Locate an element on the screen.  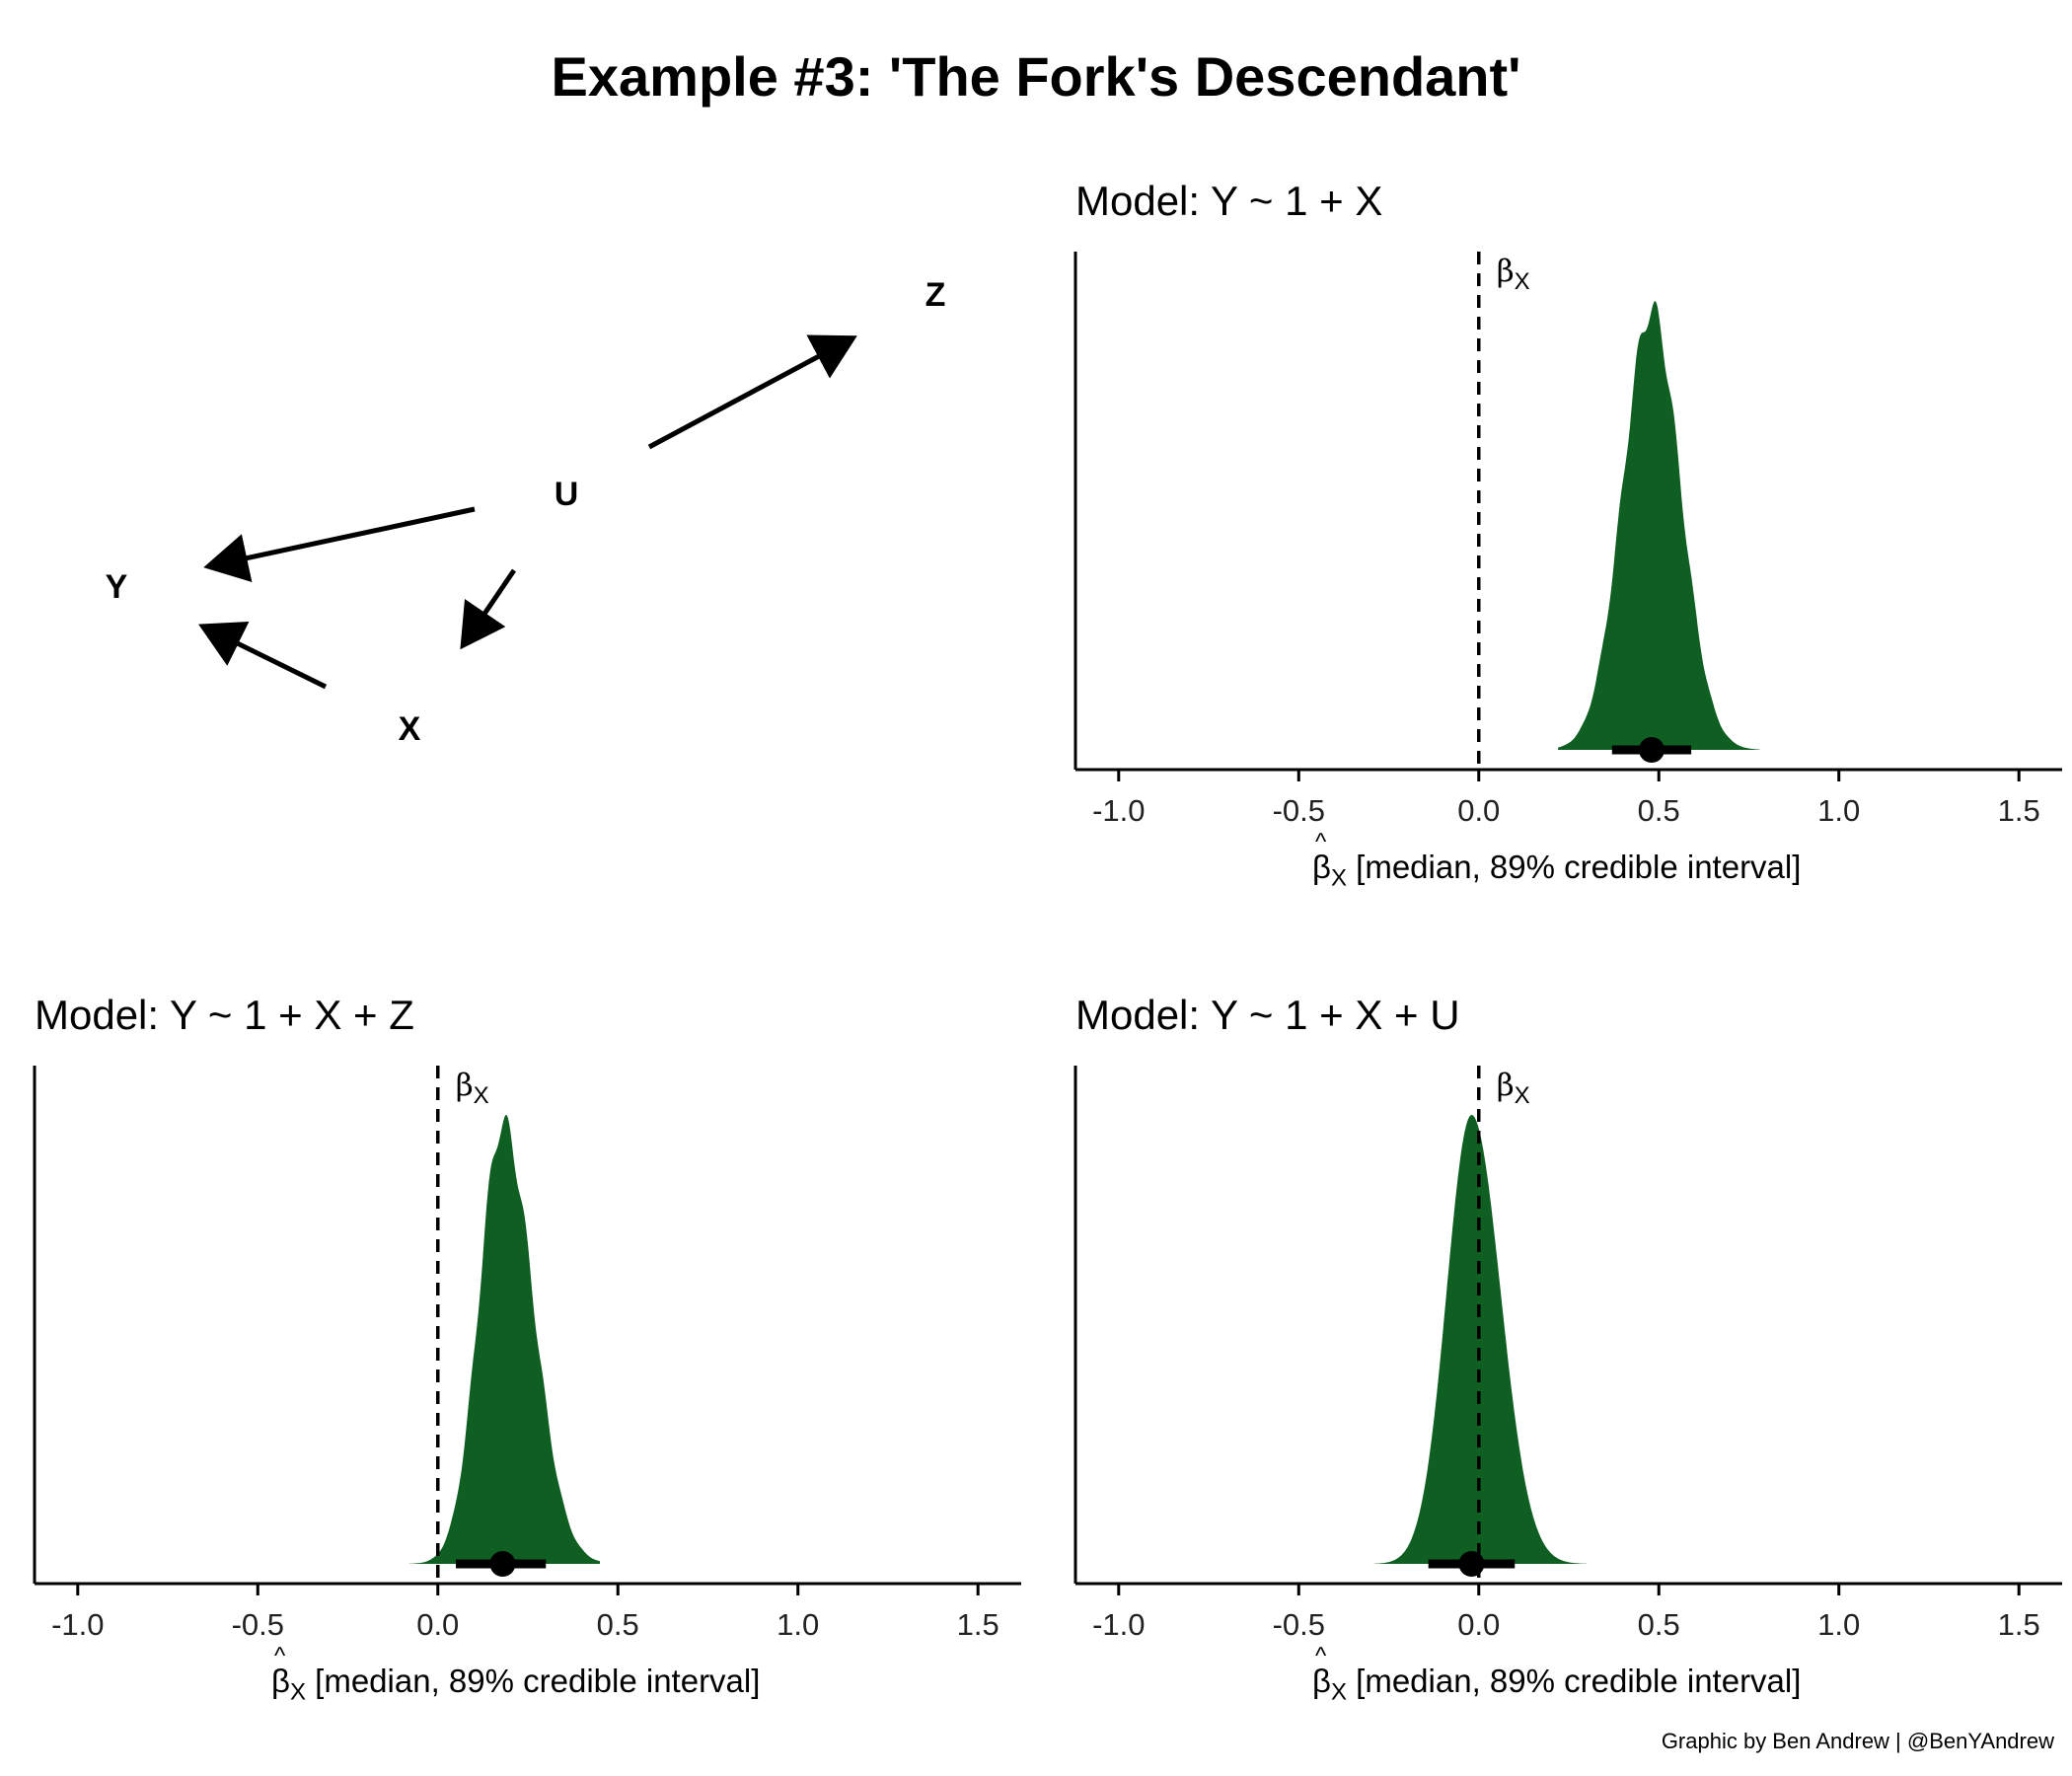
dag-edge-u-x is located at coordinates (489, 609).